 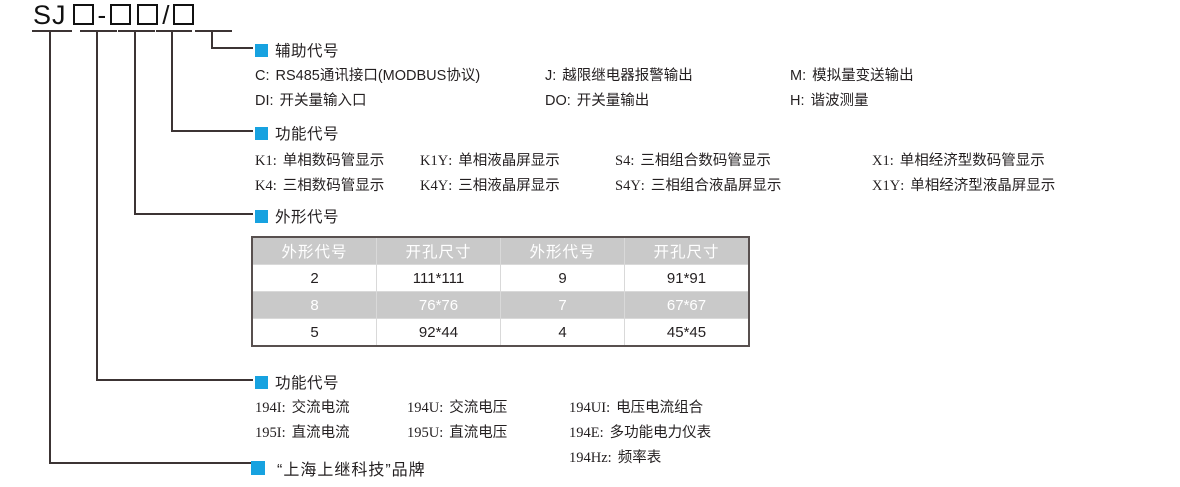 I want to click on model-dash: -, so click(x=102, y=15).